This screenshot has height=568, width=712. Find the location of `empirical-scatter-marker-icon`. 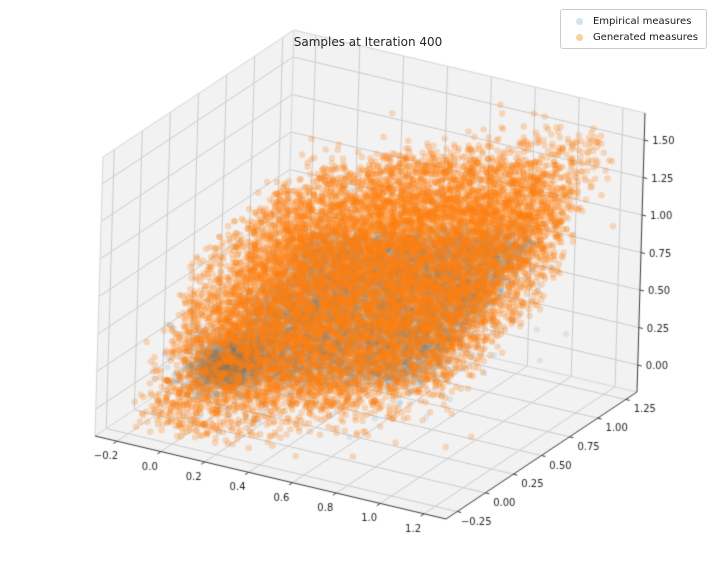

empirical-scatter-marker-icon is located at coordinates (579, 21).